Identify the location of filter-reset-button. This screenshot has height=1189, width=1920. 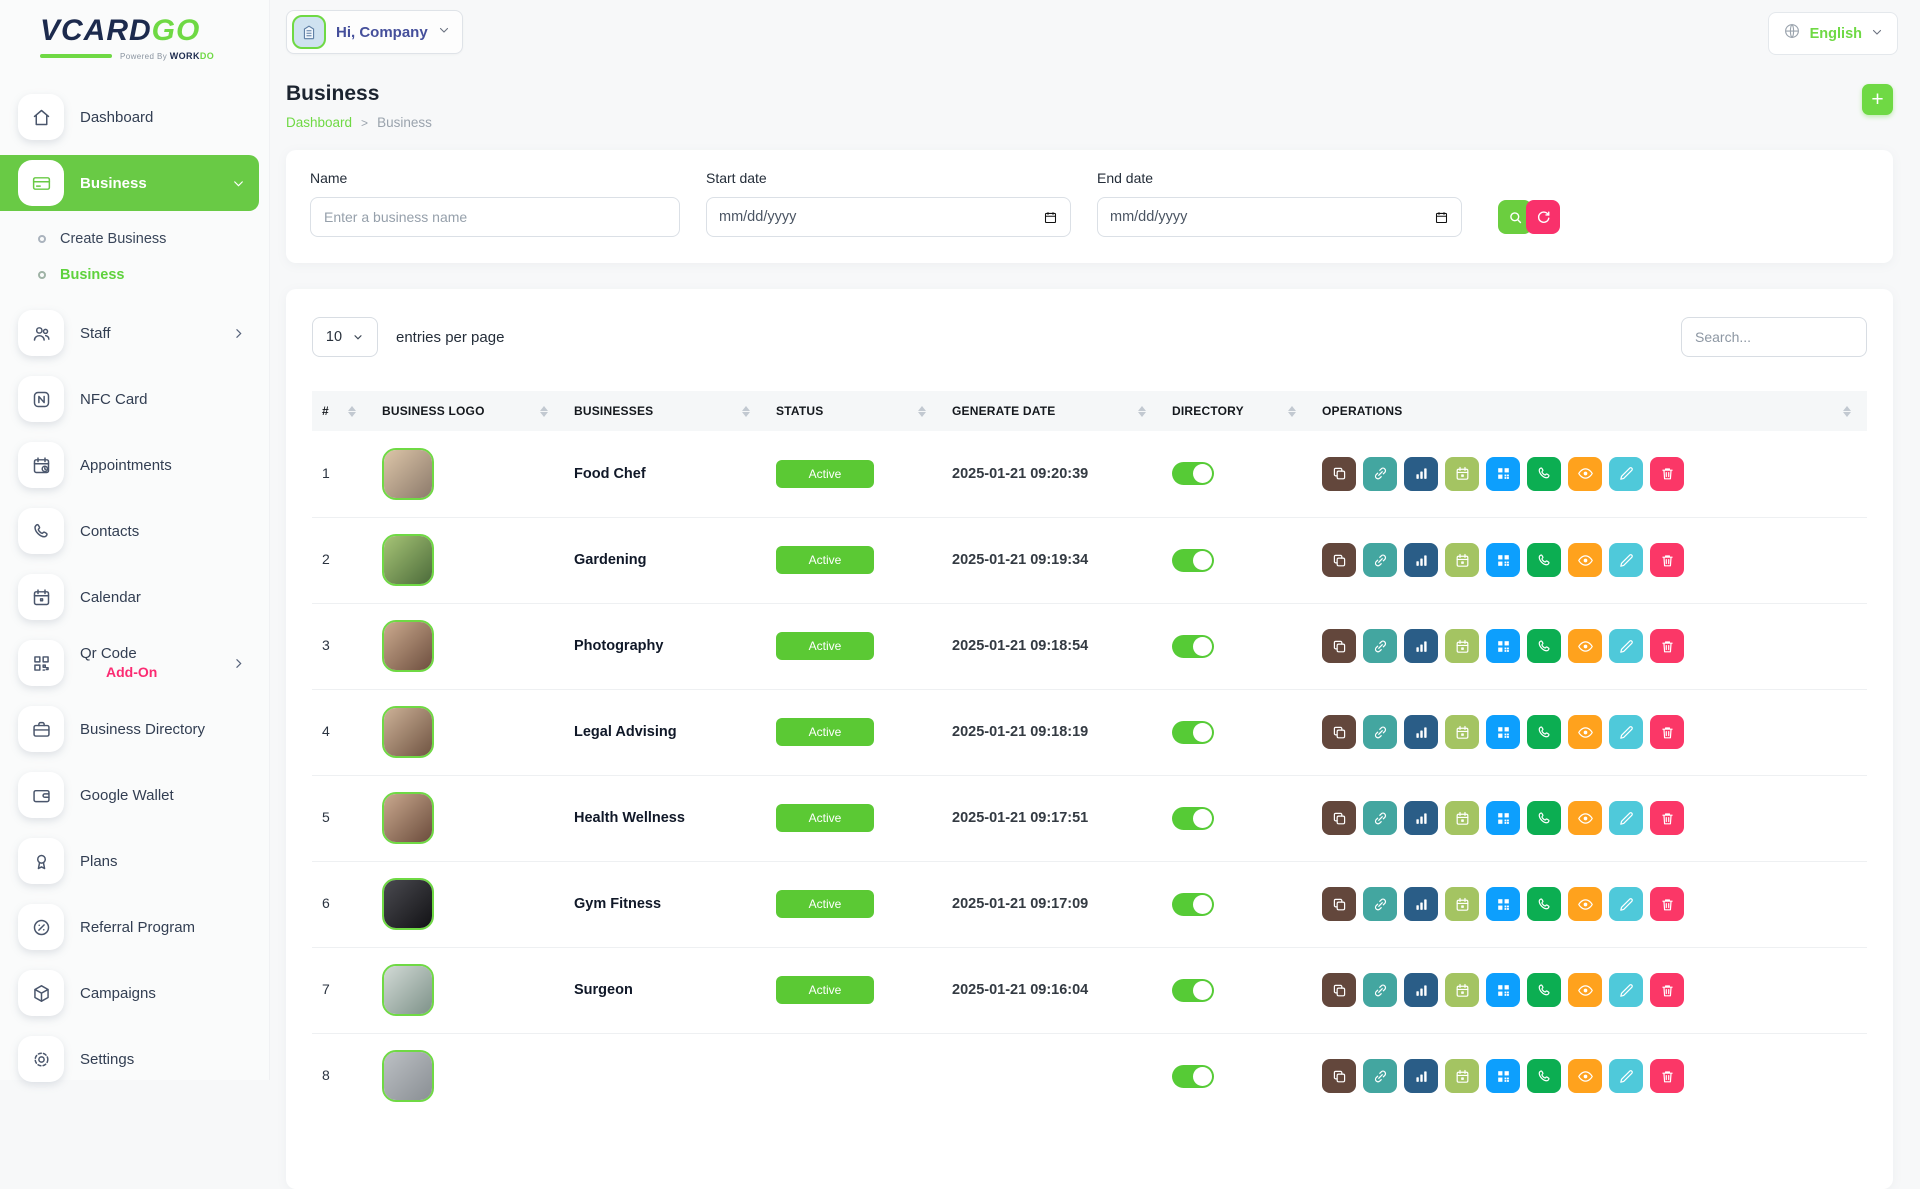
(1543, 217).